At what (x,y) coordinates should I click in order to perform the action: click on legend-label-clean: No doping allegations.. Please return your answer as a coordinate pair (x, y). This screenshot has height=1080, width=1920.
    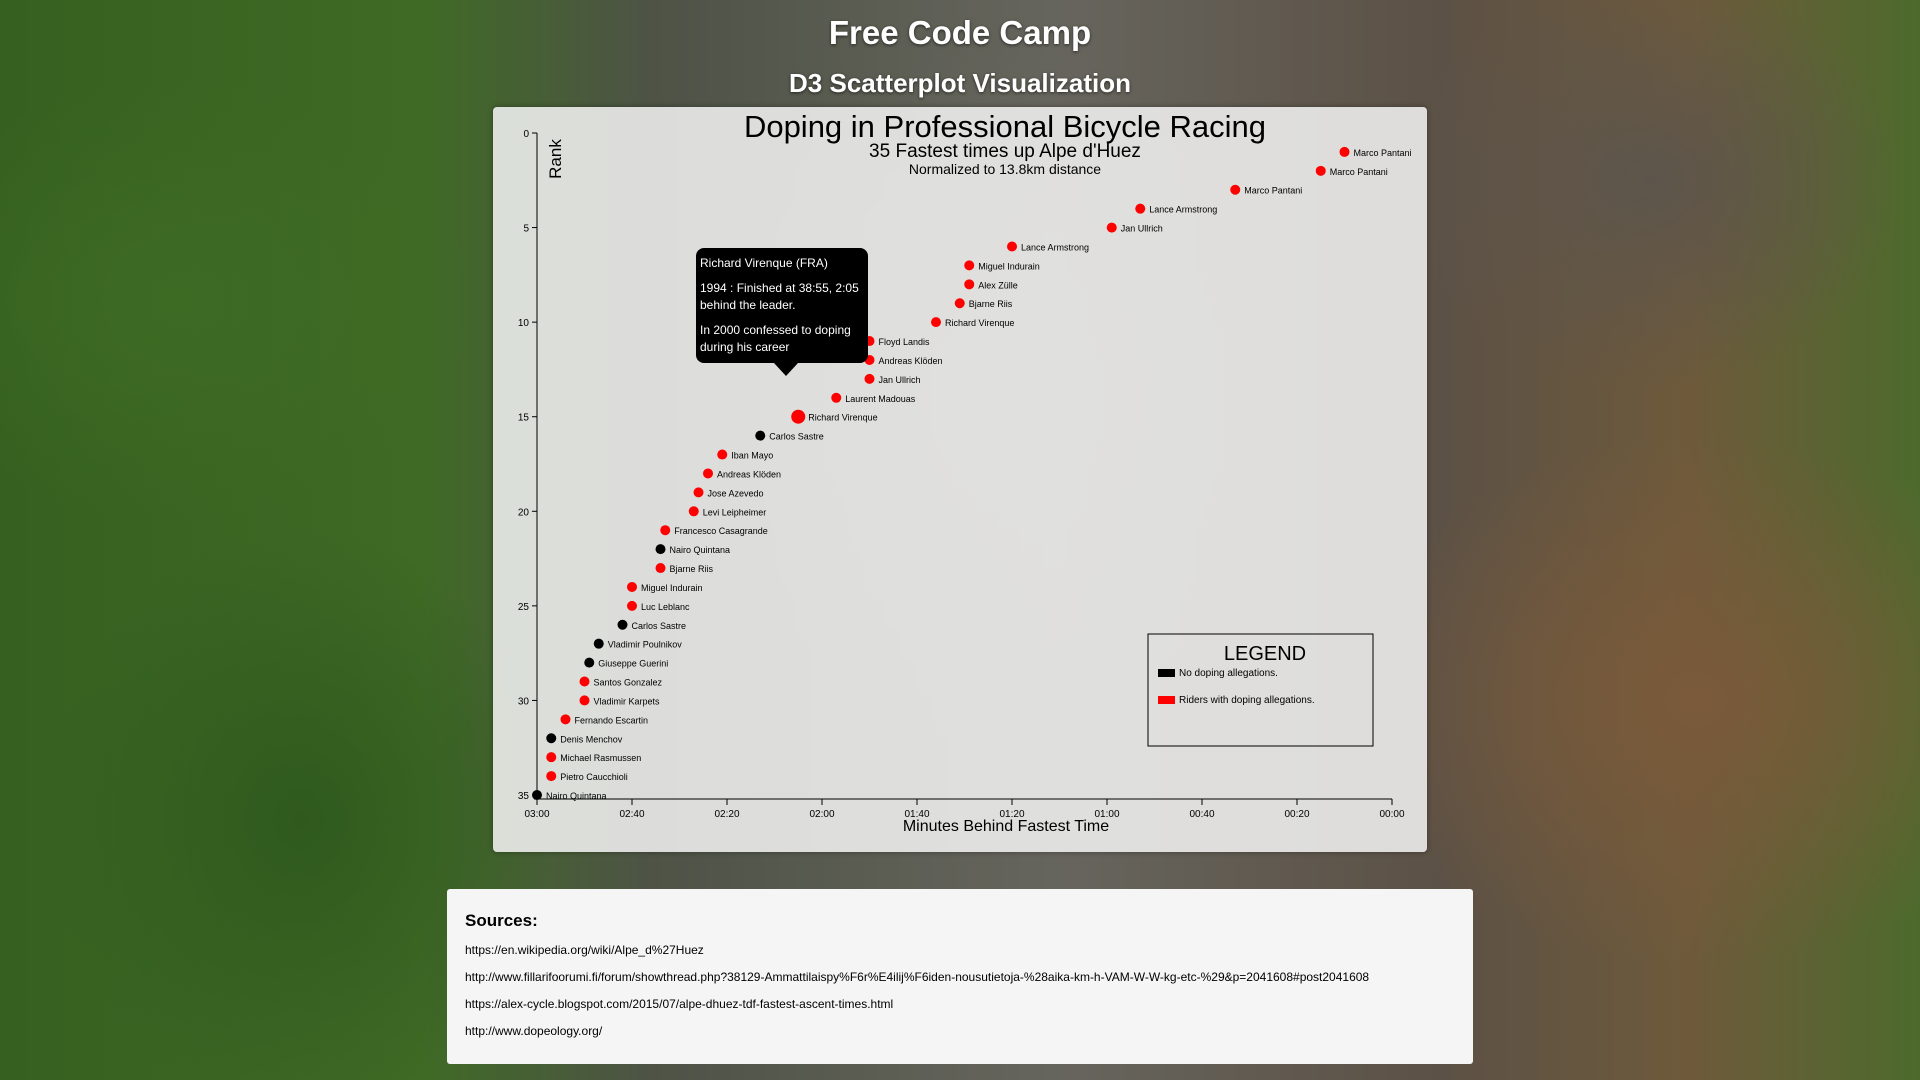
    Looking at the image, I should click on (1228, 673).